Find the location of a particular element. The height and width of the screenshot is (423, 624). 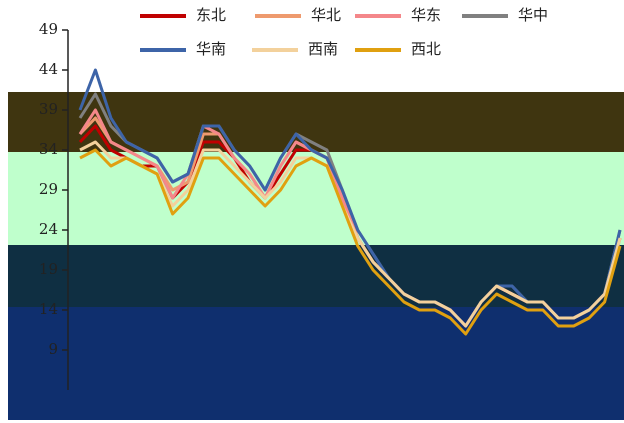

band is located at coordinates (316, 276).